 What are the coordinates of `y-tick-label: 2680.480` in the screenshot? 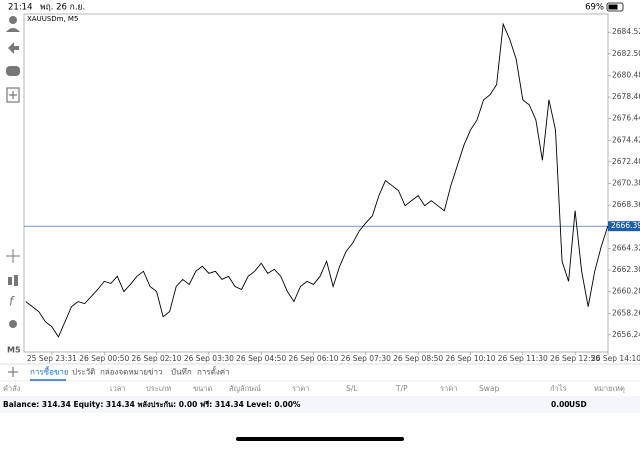 It's located at (626, 74).